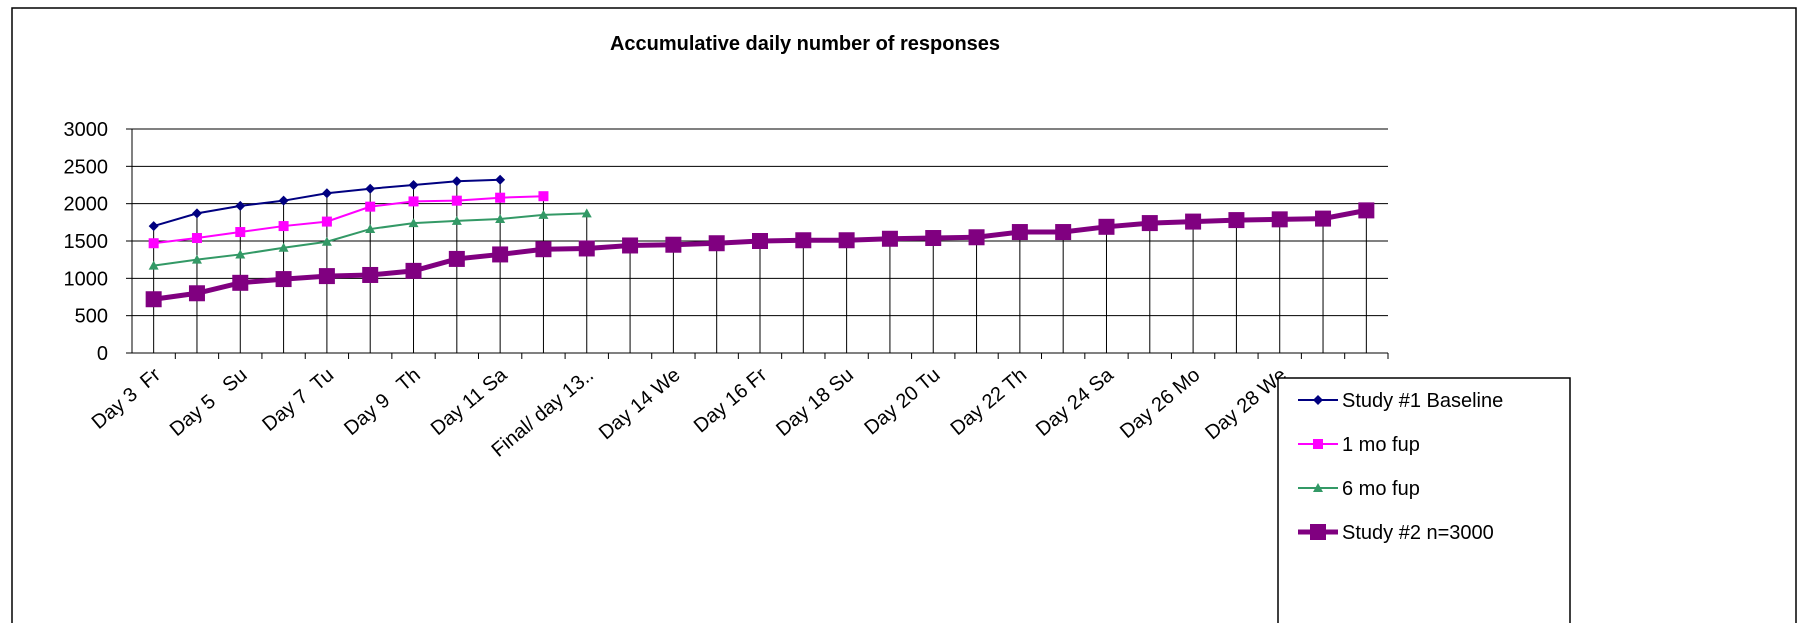  What do you see at coordinates (86, 205) in the screenshot?
I see `y-tick-label: 2000` at bounding box center [86, 205].